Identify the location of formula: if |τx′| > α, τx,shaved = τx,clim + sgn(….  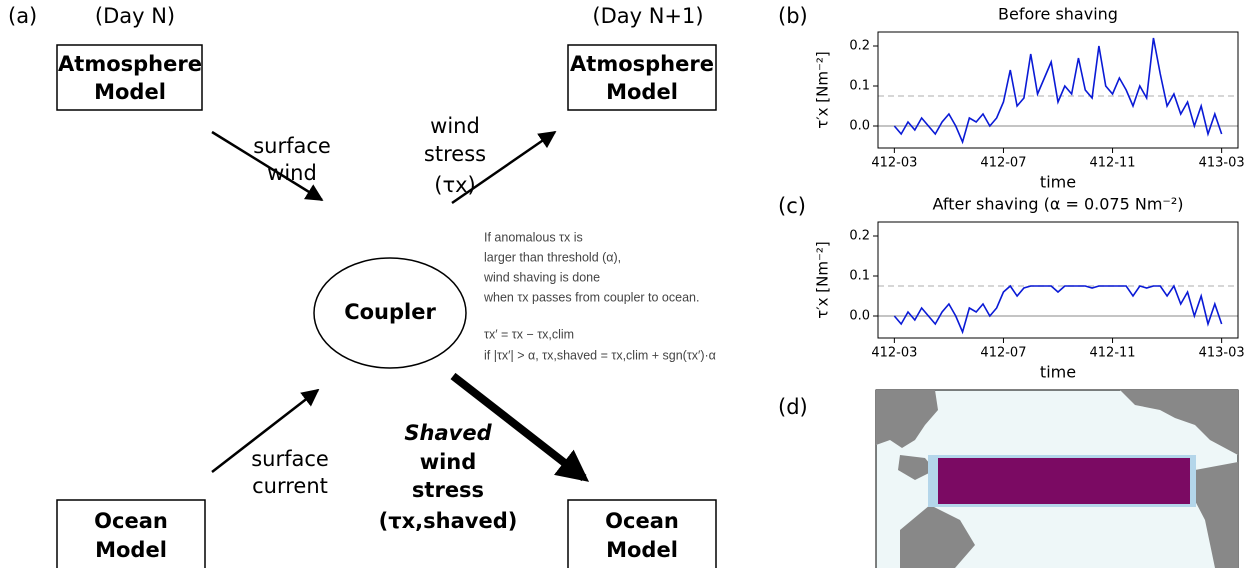
(600, 355).